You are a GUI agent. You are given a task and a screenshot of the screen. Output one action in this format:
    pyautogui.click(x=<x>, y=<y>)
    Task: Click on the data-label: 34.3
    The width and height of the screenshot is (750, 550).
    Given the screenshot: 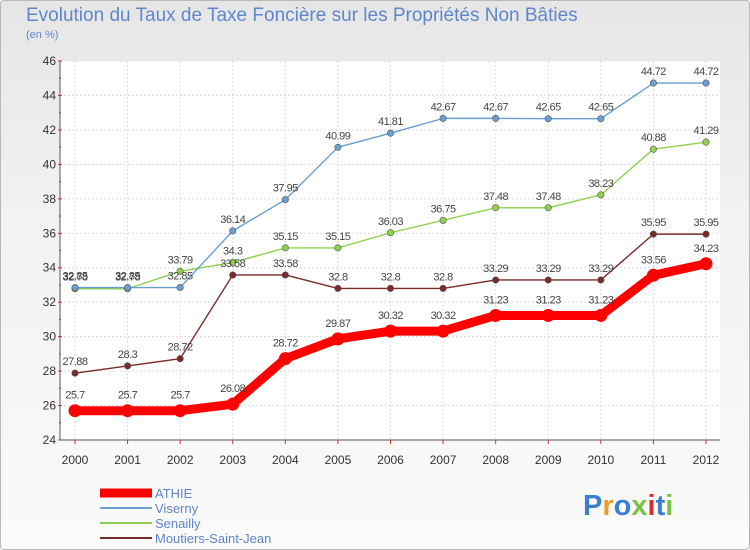 What is the action you would take?
    pyautogui.click(x=233, y=252)
    